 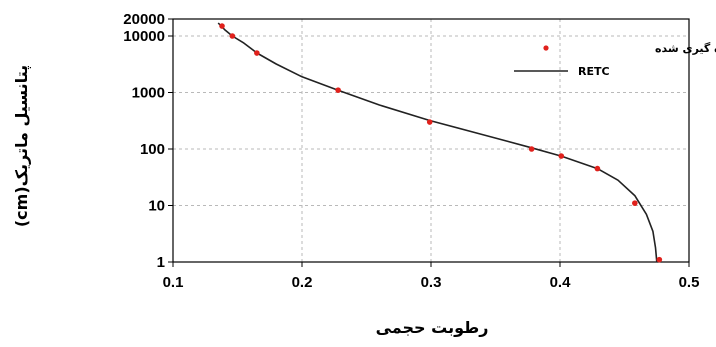 I want to click on y-tick-label: 10, so click(x=156, y=206).